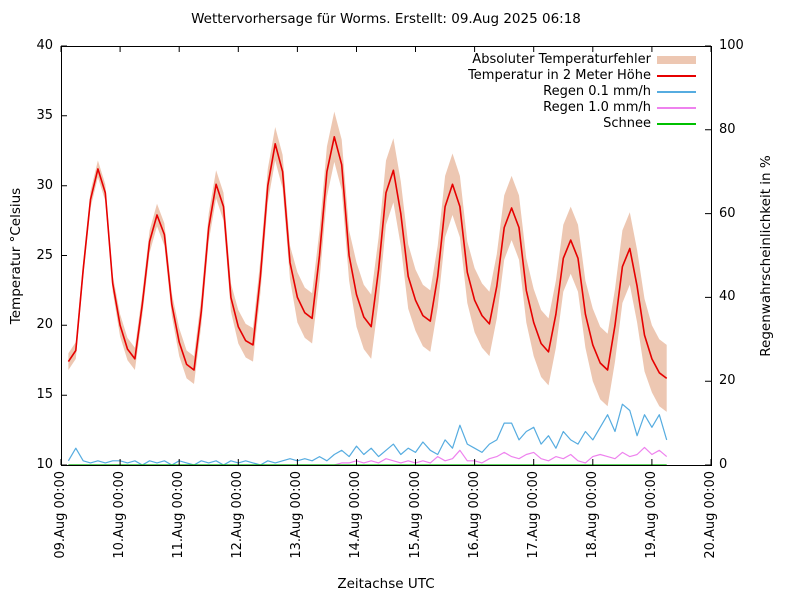 The height and width of the screenshot is (600, 800). I want to click on y-axis-tick-label: 15, so click(44, 395).